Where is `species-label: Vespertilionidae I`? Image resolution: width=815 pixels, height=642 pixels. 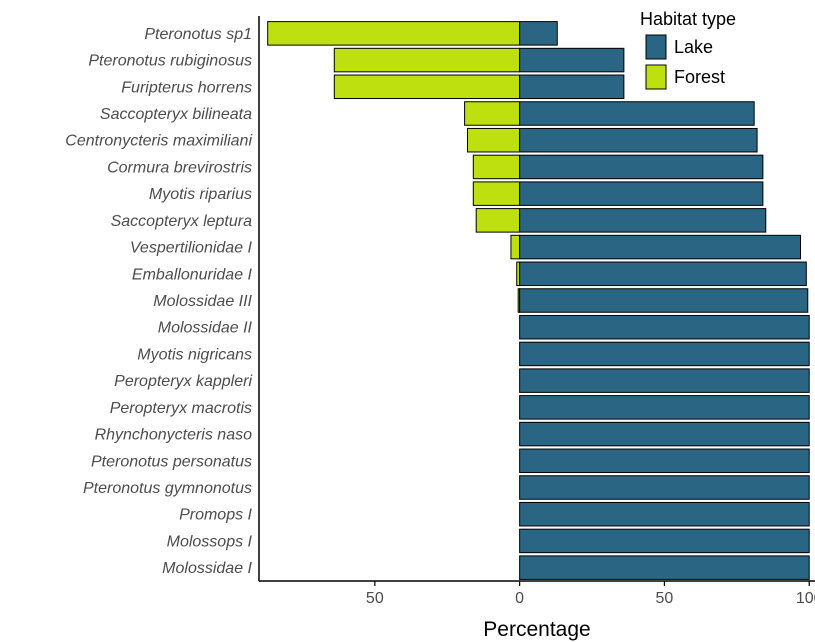 species-label: Vespertilionidae I is located at coordinates (191, 248).